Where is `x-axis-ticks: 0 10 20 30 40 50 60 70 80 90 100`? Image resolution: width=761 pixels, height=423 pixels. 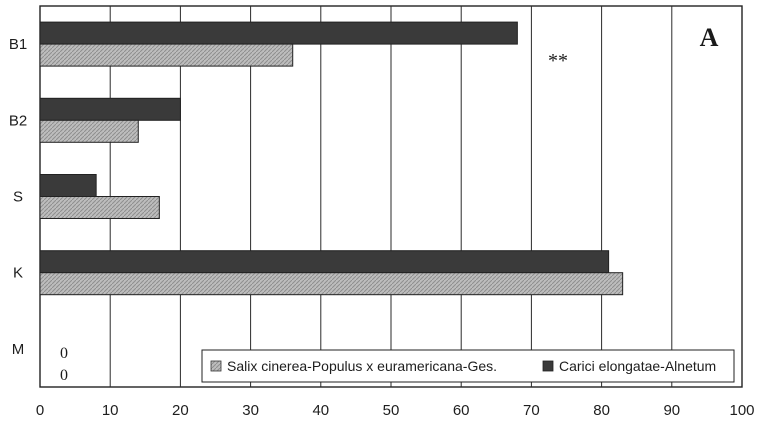
x-axis-ticks: 0 10 20 30 40 50 60 70 80 90 100 is located at coordinates (395, 410).